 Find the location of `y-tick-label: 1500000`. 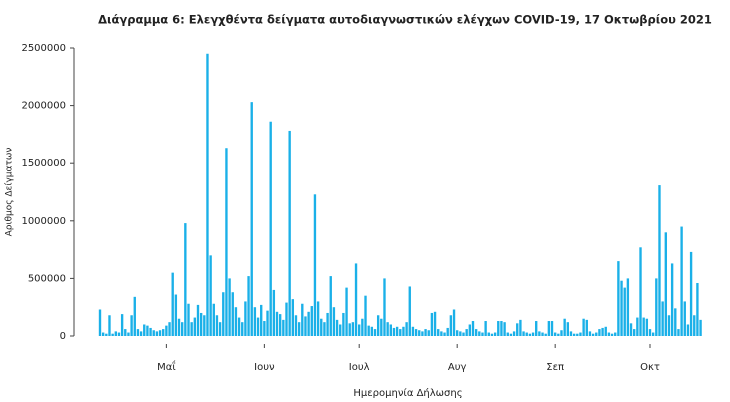

y-tick-label: 1500000 is located at coordinates (43, 163).